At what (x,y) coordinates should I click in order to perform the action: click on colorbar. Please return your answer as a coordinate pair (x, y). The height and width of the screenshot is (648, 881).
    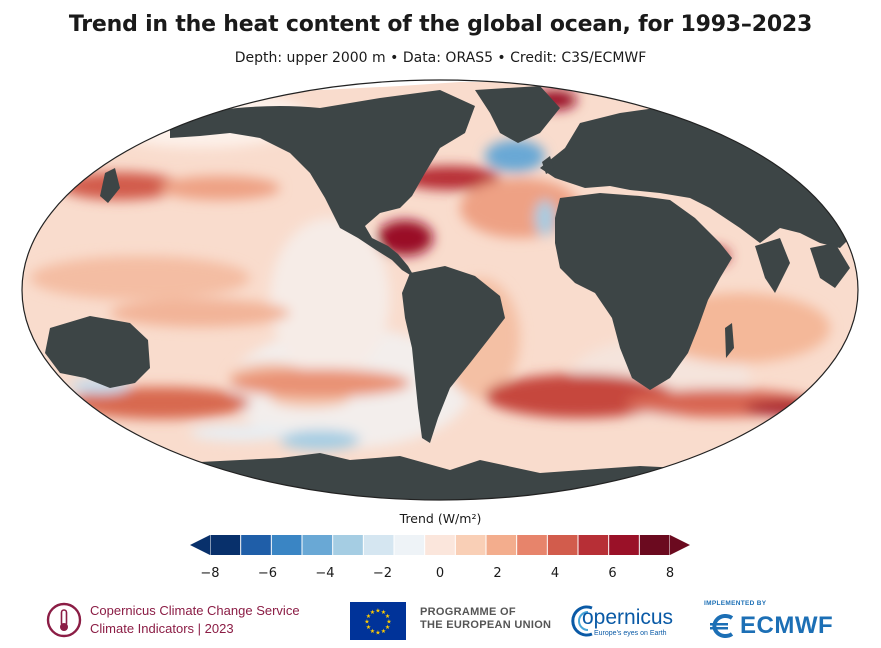
    Looking at the image, I should click on (440, 545).